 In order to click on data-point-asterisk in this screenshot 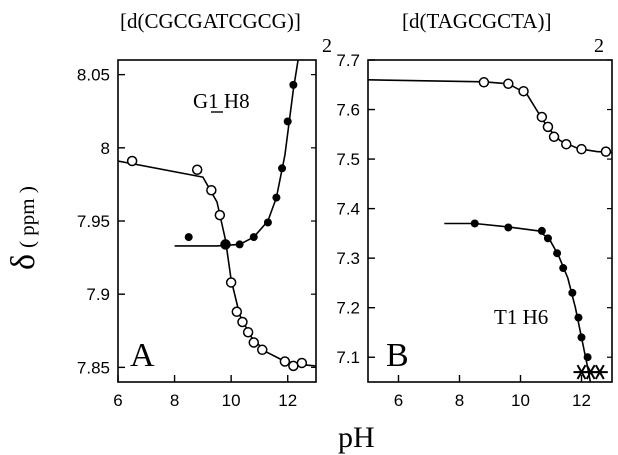, I will do `click(599, 372)`.